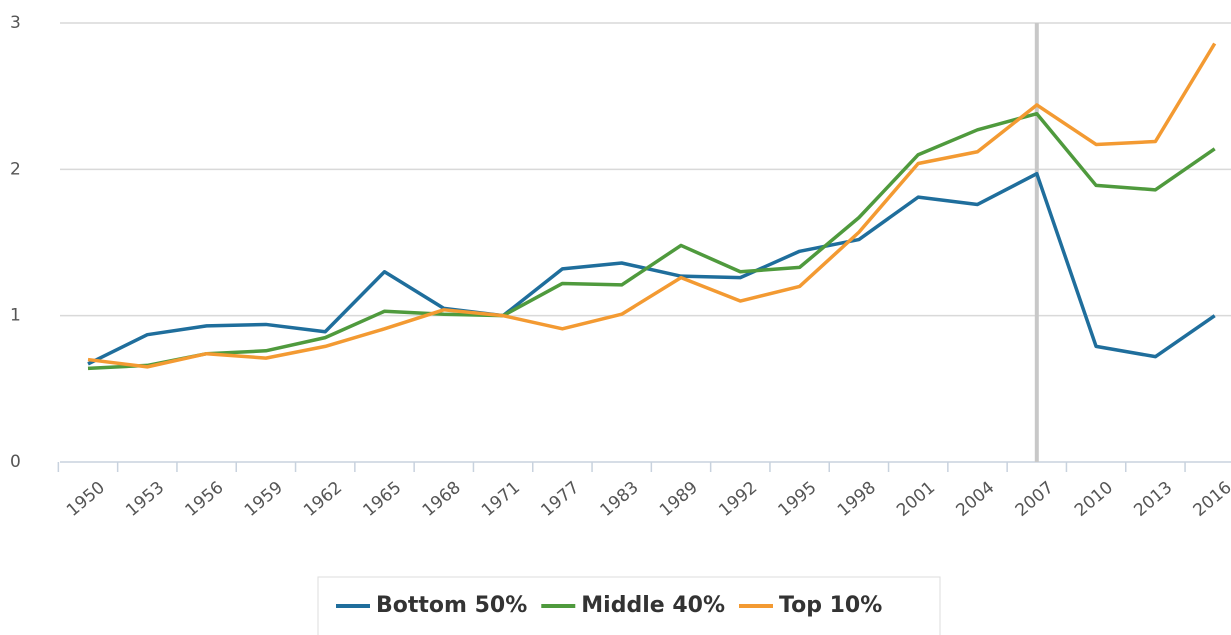  I want to click on legend-label: Middle 40%, so click(653, 605).